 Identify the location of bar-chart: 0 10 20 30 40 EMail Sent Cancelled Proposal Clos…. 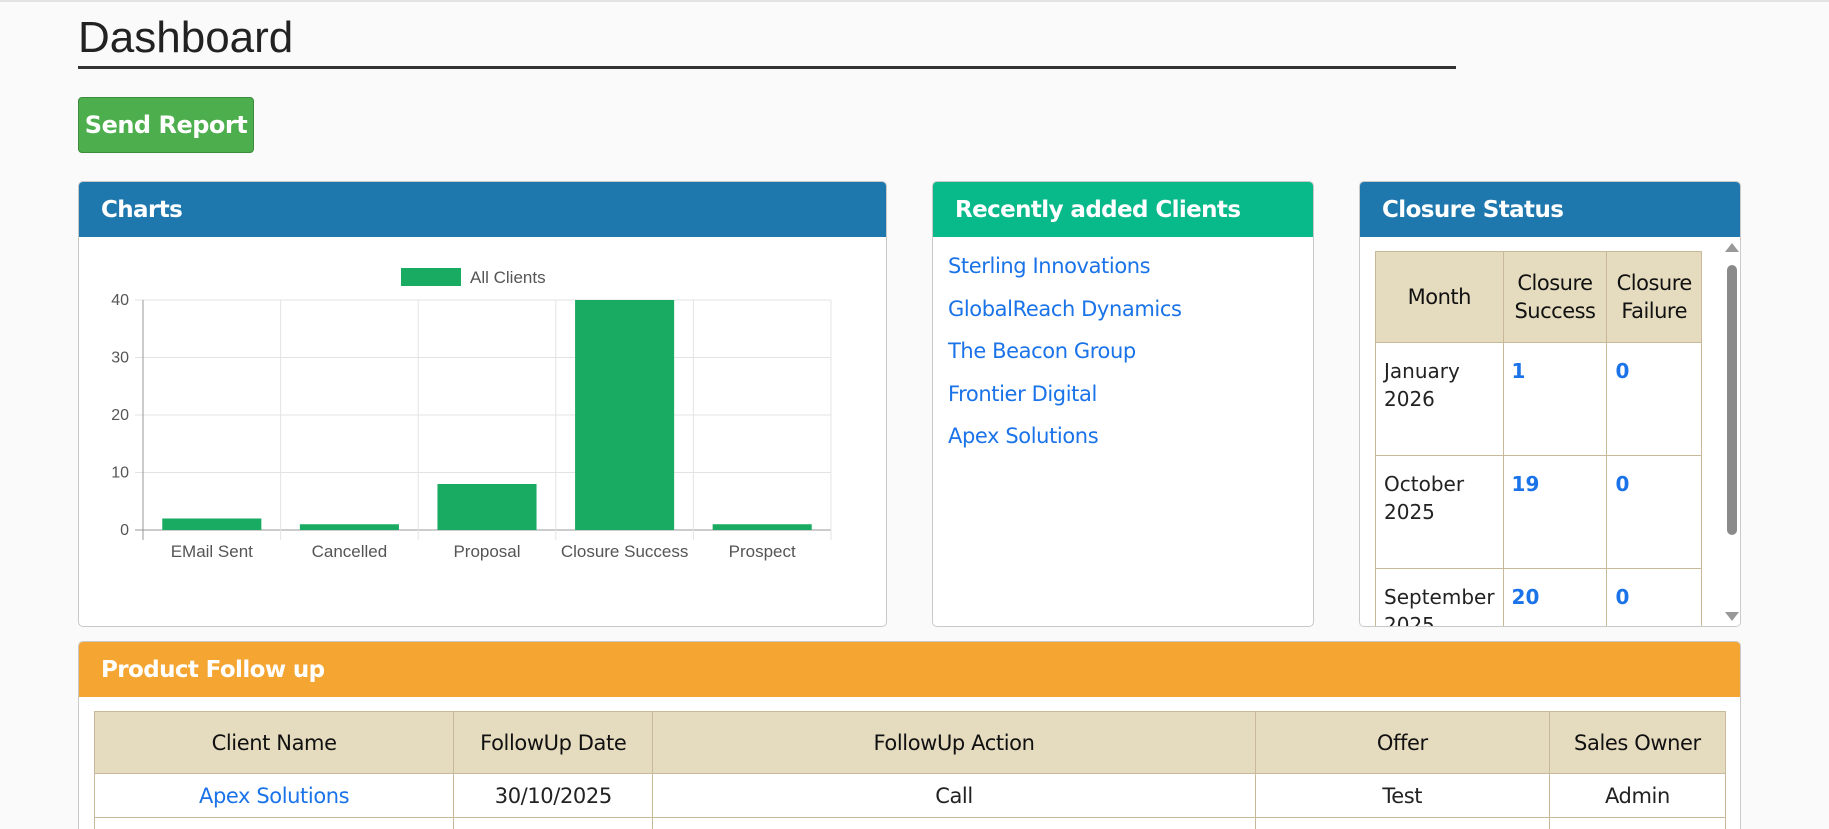
(471, 414).